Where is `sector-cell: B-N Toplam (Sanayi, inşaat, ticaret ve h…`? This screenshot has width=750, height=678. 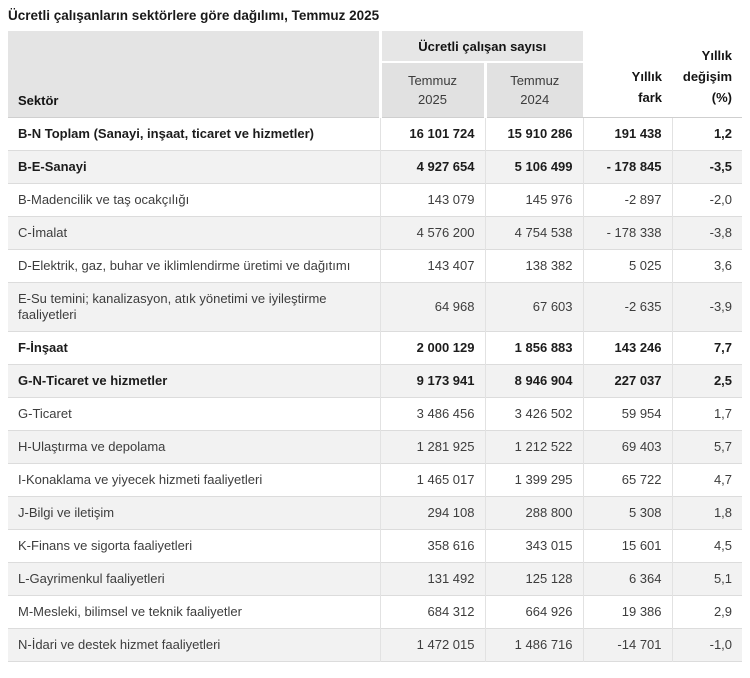 sector-cell: B-N Toplam (Sanayi, inşaat, ticaret ve h… is located at coordinates (194, 134).